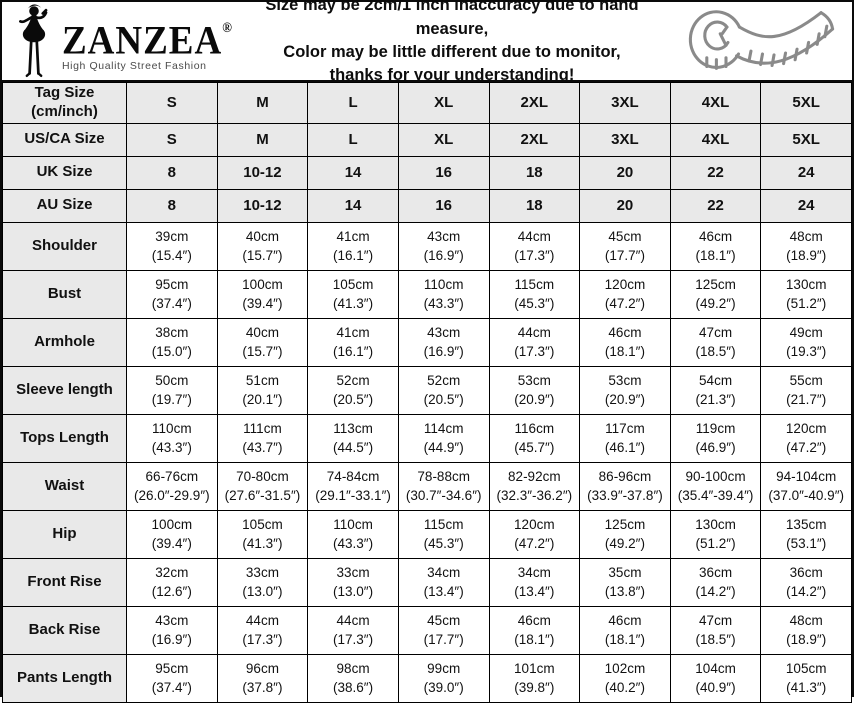 This screenshot has width=854, height=703. I want to click on measurement-cell: 114cm (44.9″), so click(443, 438).